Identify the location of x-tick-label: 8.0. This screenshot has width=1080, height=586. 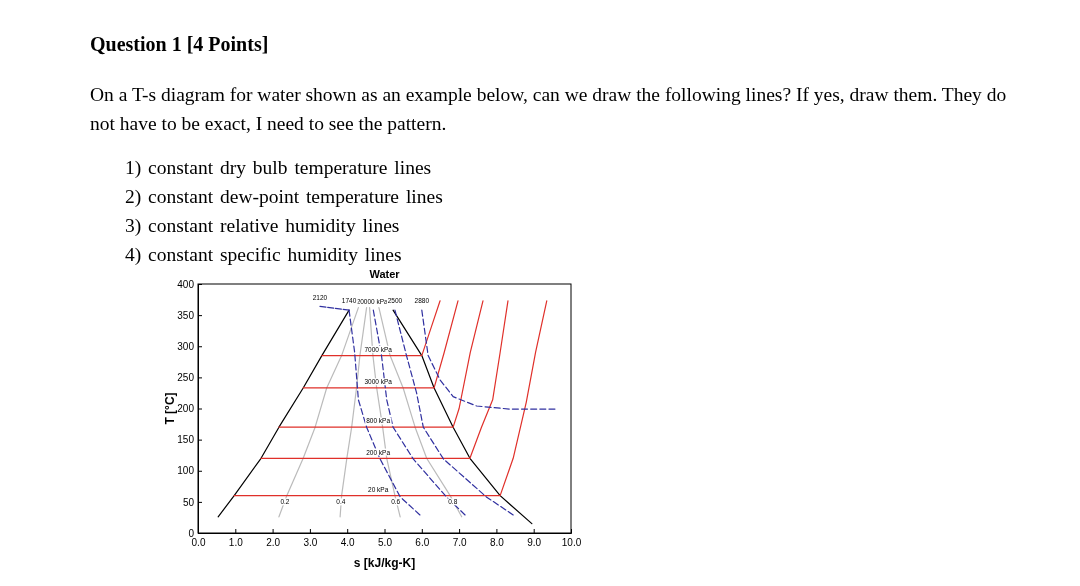
(497, 543).